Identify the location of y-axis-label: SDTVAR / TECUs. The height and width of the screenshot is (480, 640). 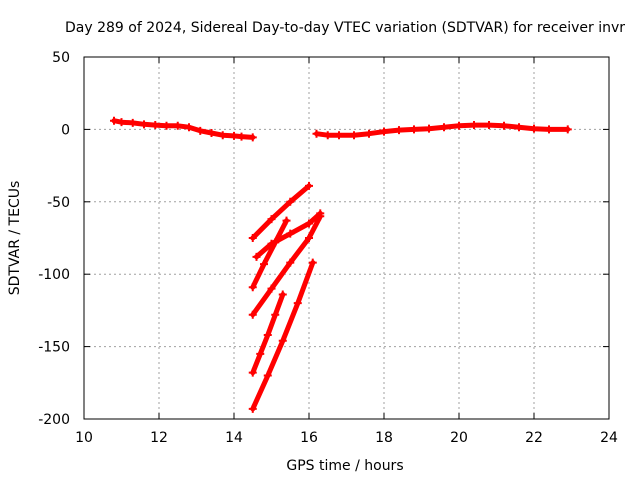
(15, 238).